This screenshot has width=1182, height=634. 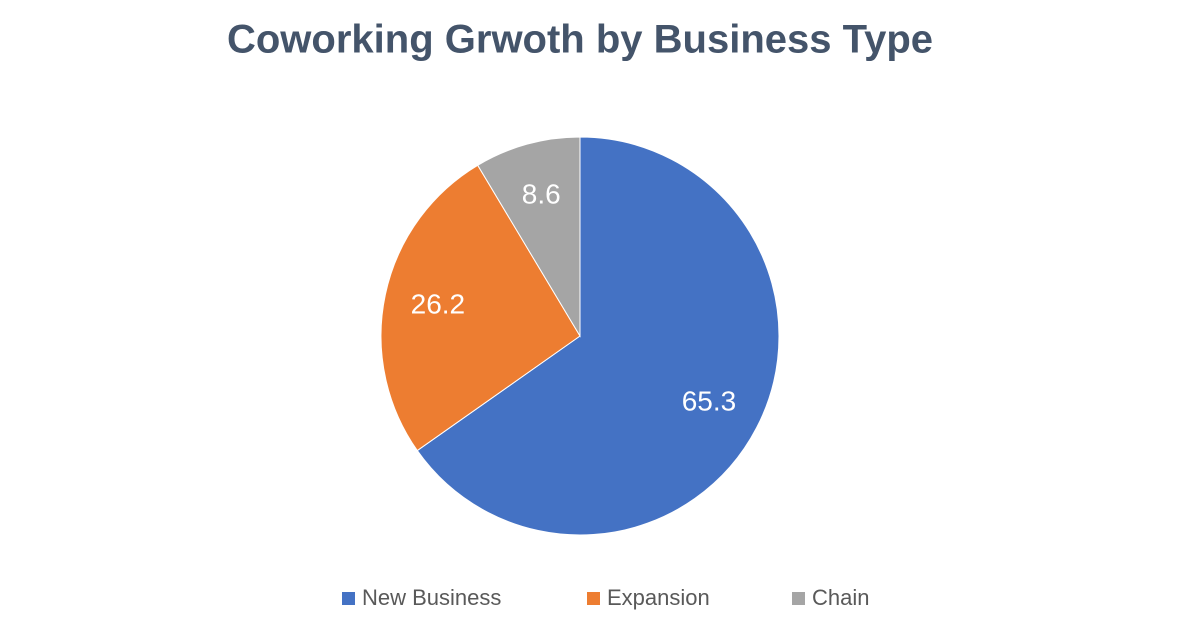 I want to click on data-label: 26.2, so click(x=438, y=303).